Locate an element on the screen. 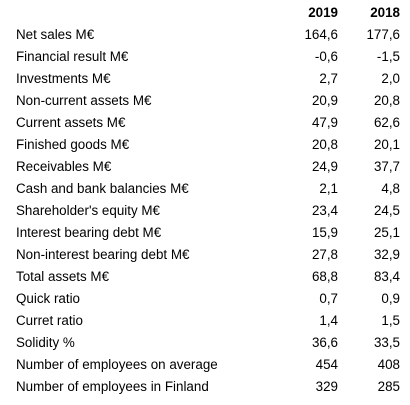 This screenshot has height=405, width=410. value-2019: 164,6 is located at coordinates (321, 35).